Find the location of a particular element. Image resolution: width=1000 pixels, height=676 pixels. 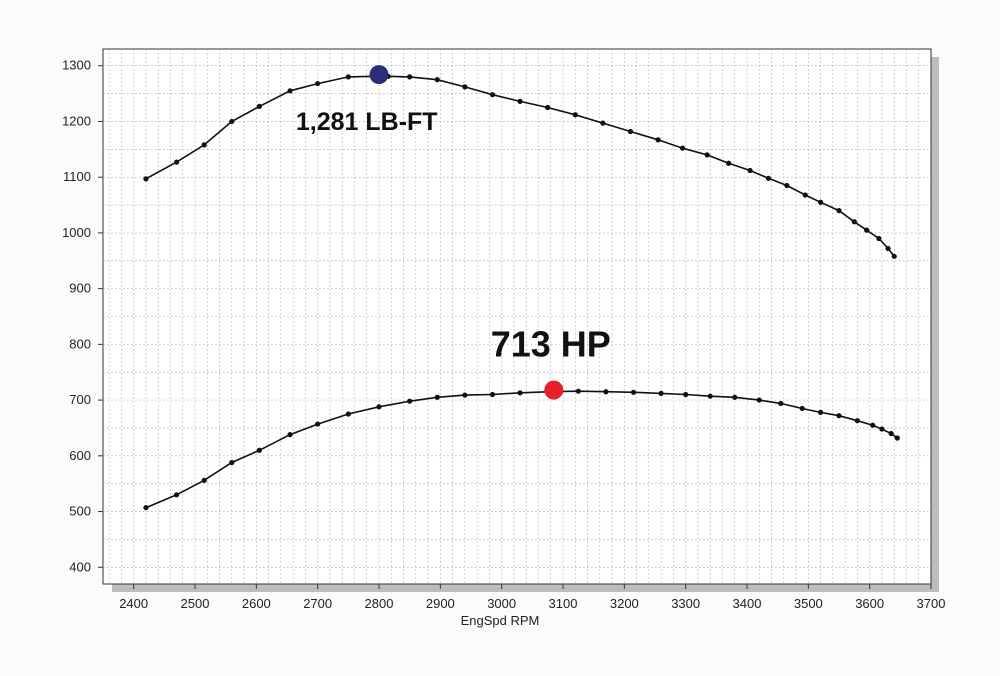

x-tick-label: 3100 is located at coordinates (563, 603).